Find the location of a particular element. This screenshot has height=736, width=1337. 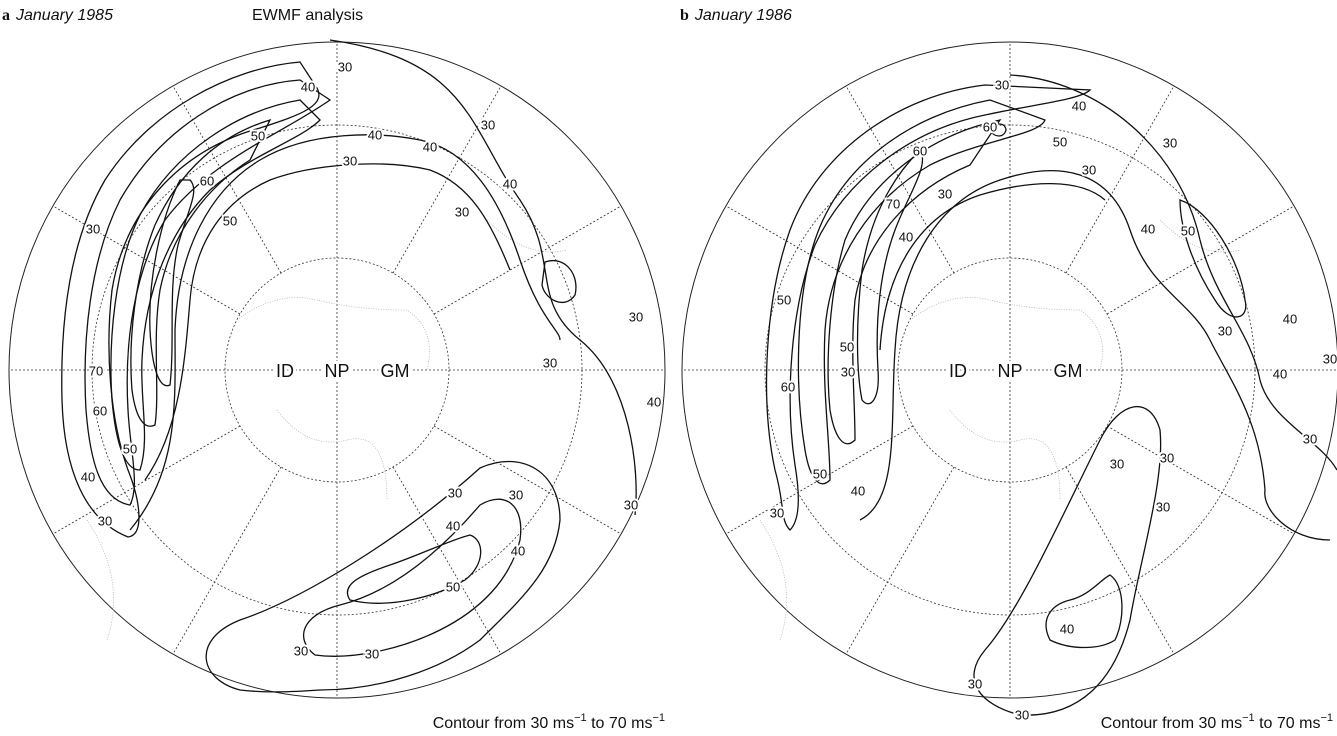

footer-note: Contour from 30 ms−1 to 70 ms−1 is located at coordinates (1217, 722).